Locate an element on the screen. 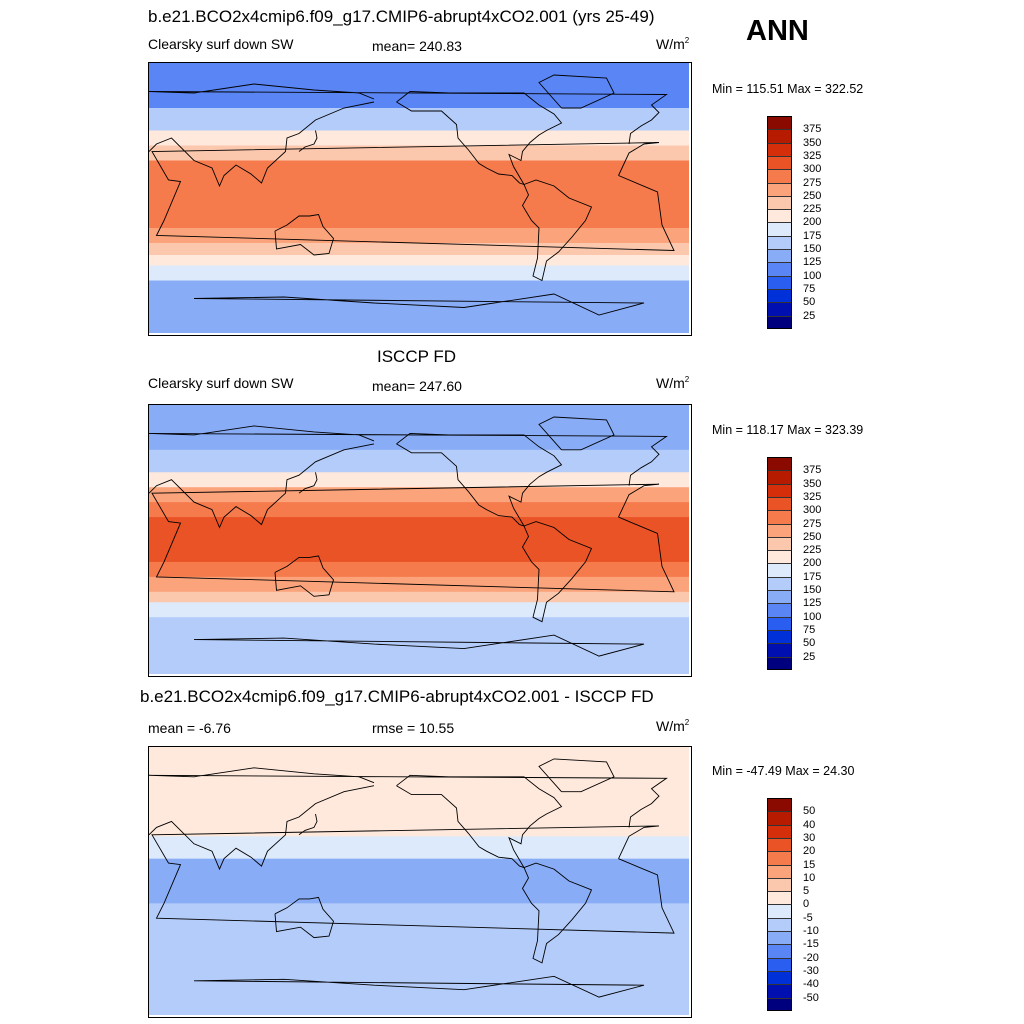 Image resolution: width=1024 pixels, height=1024 pixels. colorbar-tick-label: 325 is located at coordinates (812, 155).